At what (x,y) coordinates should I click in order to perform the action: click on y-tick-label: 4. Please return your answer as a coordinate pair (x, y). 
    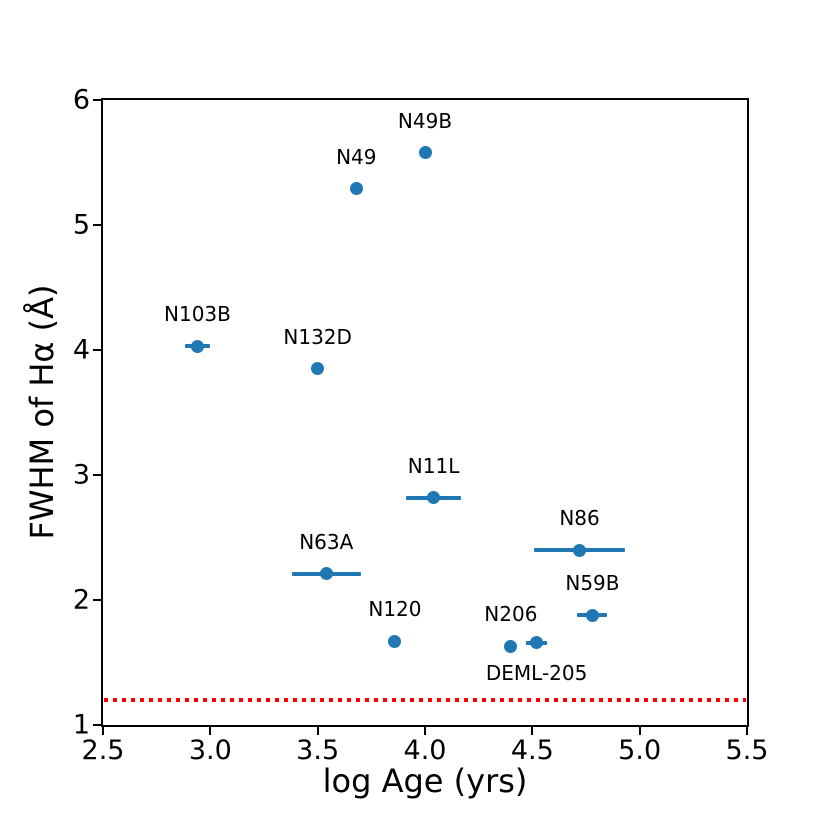
    Looking at the image, I should click on (81, 350).